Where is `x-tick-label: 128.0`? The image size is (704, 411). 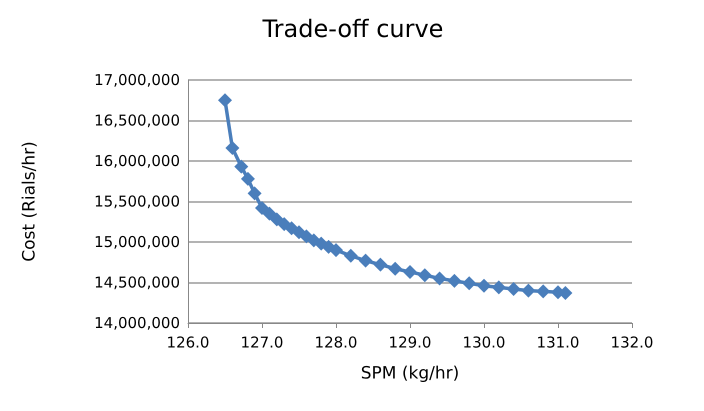 x-tick-label: 128.0 is located at coordinates (336, 343).